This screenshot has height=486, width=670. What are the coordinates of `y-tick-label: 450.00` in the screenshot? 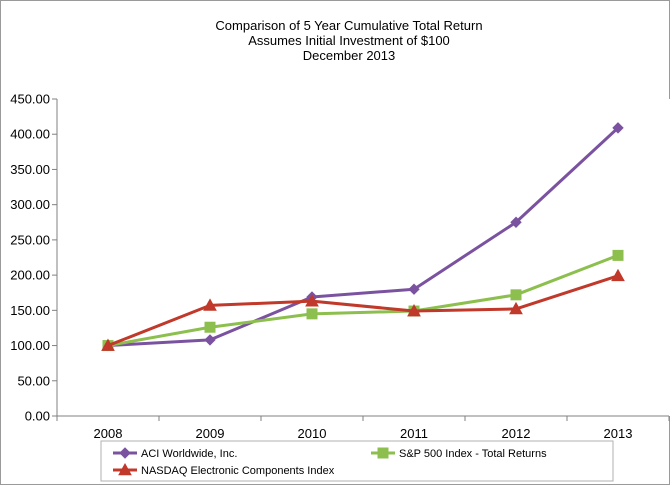 It's located at (30, 99).